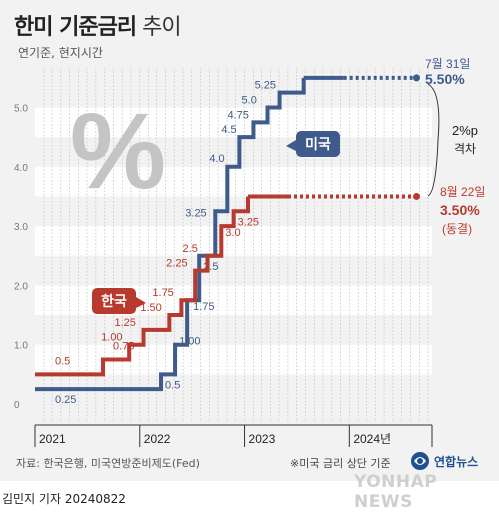 This screenshot has width=499, height=514. Describe the element at coordinates (228, 130) in the screenshot. I see `us-point-label: 4.5` at that location.